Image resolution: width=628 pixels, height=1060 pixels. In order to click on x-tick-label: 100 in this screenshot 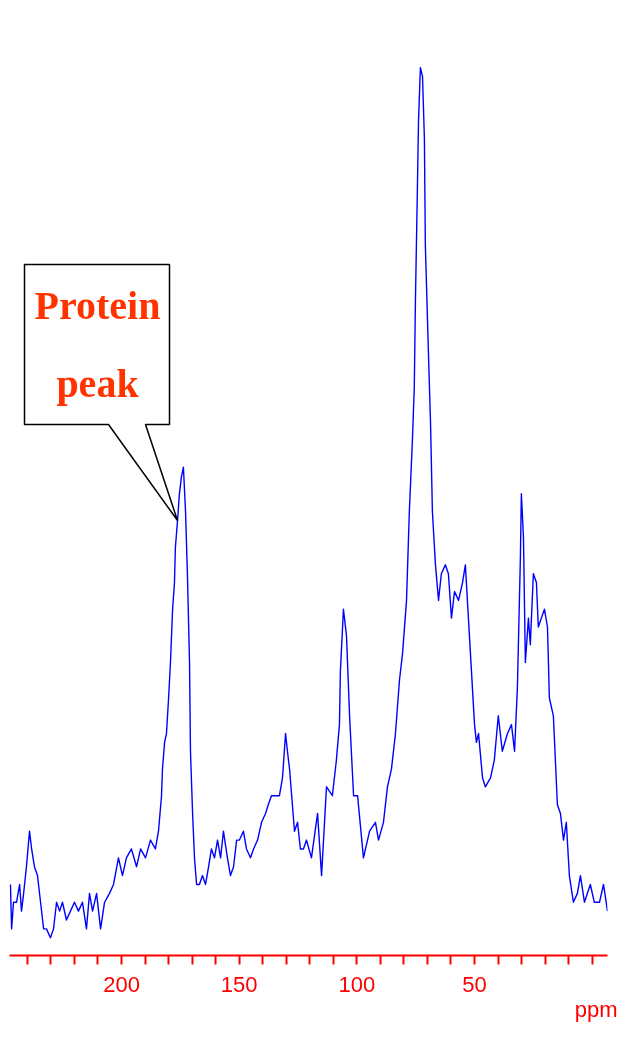, I will do `click(357, 984)`.